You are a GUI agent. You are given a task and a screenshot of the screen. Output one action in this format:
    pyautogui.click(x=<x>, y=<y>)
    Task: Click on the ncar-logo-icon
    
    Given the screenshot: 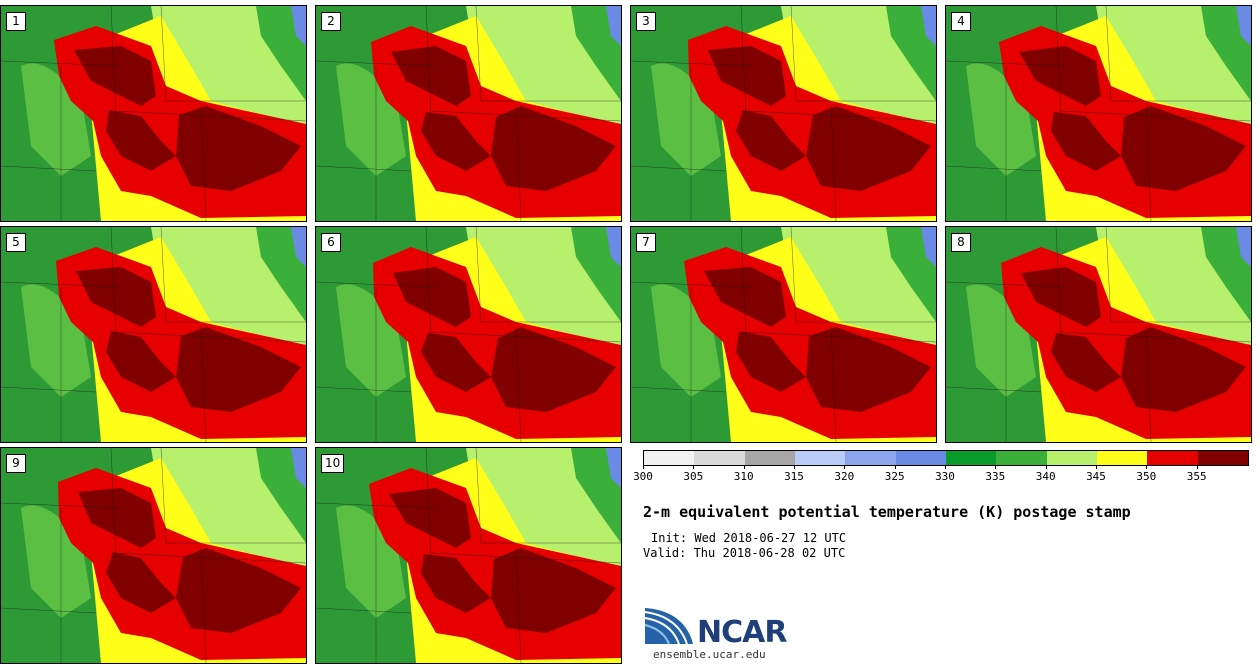 What is the action you would take?
    pyautogui.click(x=668, y=626)
    